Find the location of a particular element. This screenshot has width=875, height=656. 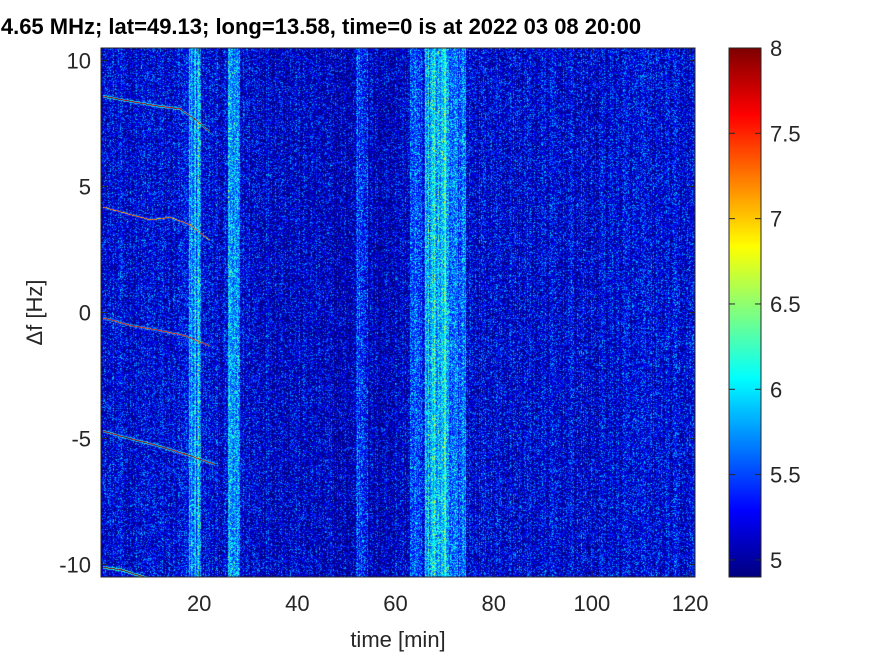

y-tick-label: -10 is located at coordinates (75, 564).